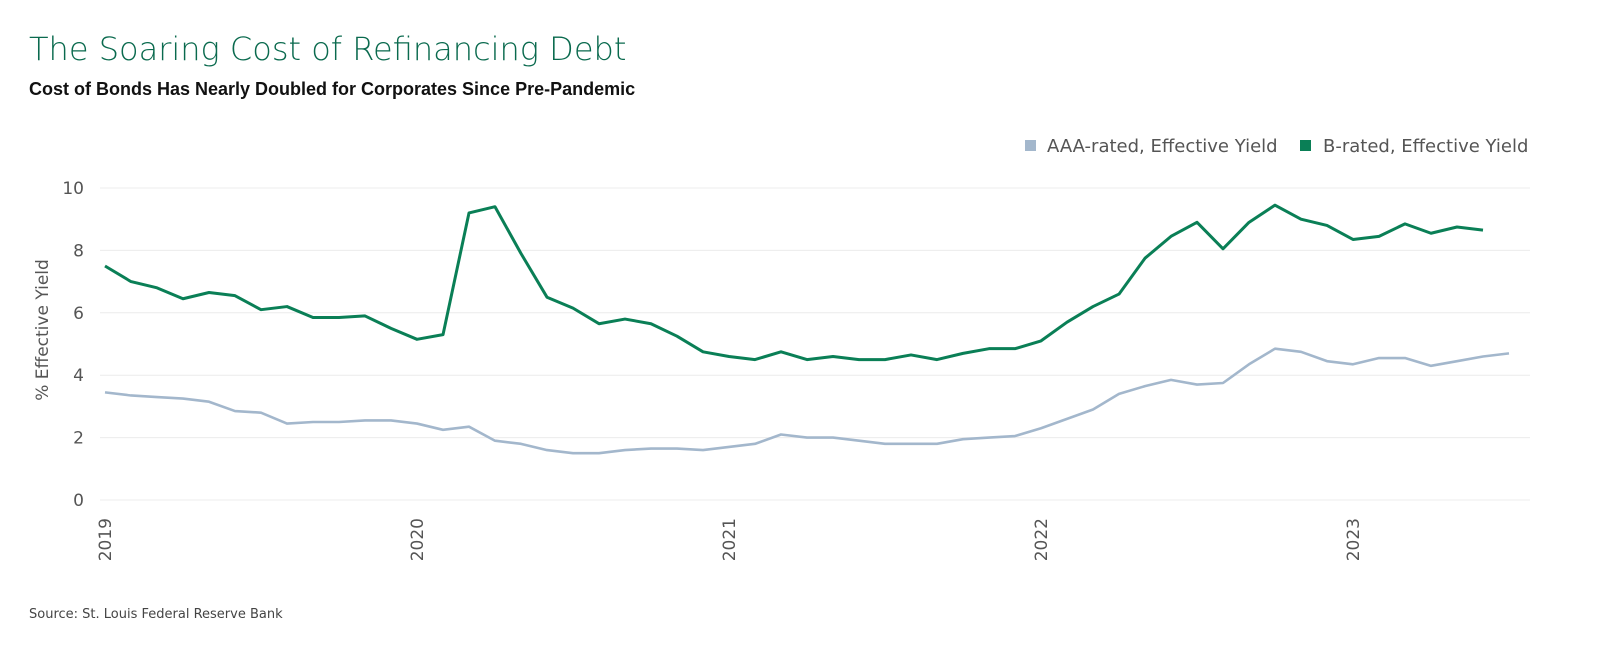 This screenshot has height=669, width=1600. Describe the element at coordinates (78, 376) in the screenshot. I see `y-tick-label: 4` at that location.